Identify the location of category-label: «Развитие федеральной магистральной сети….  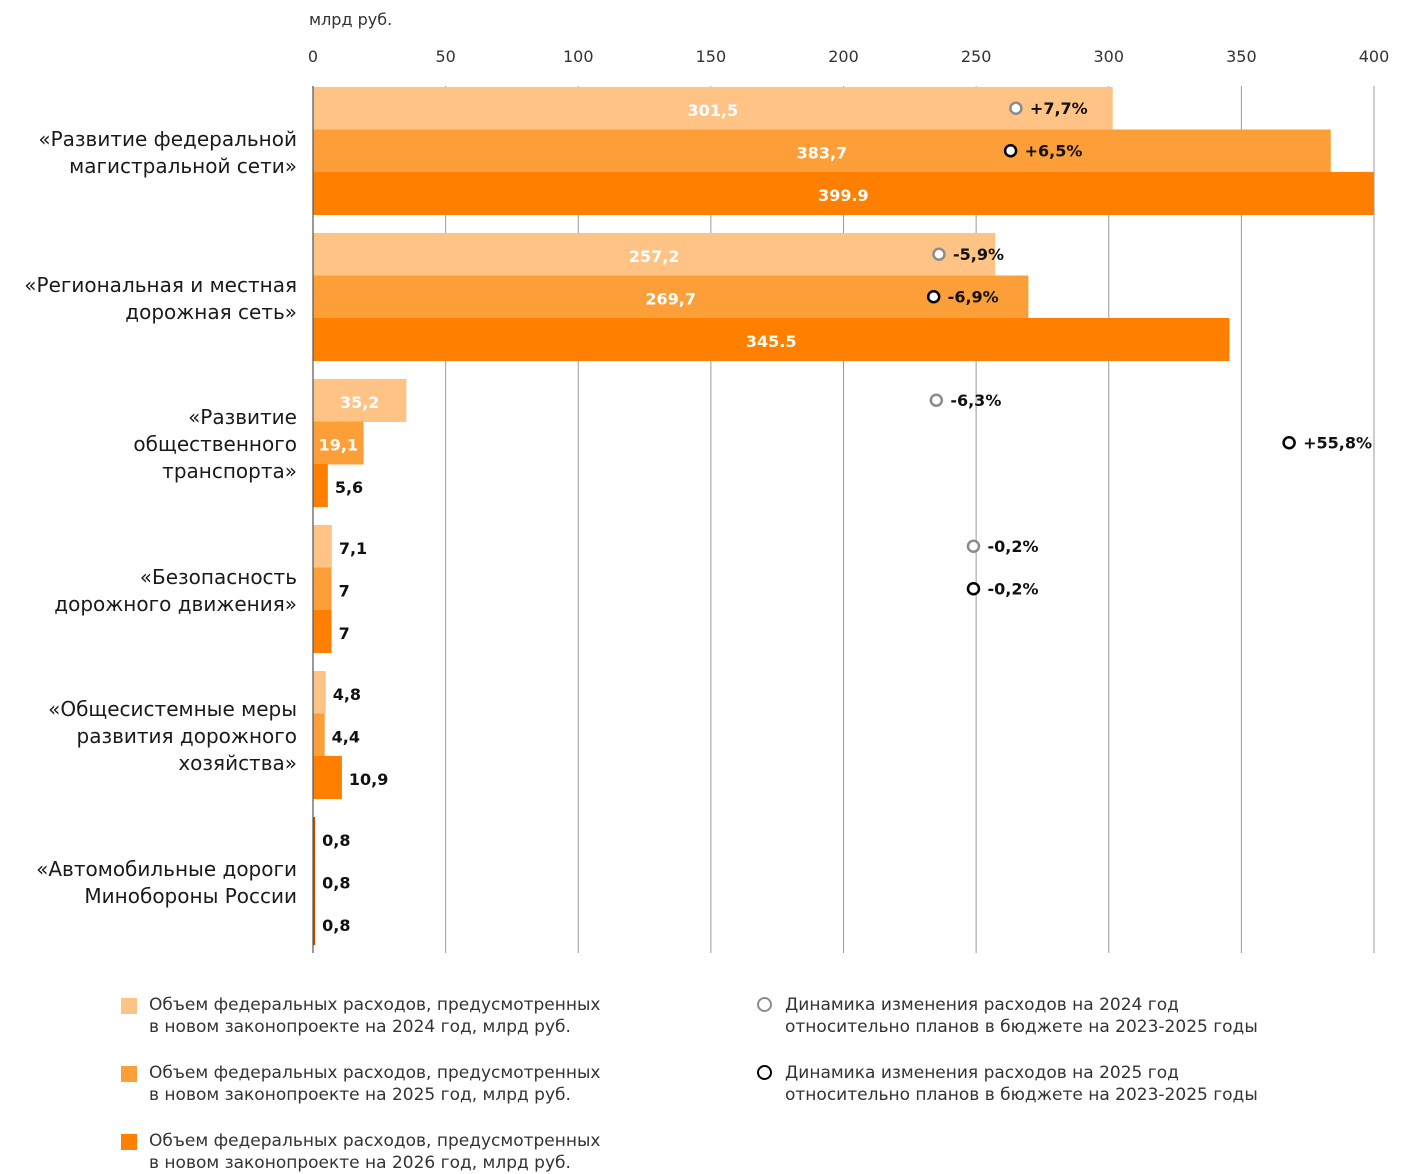
(167, 152).